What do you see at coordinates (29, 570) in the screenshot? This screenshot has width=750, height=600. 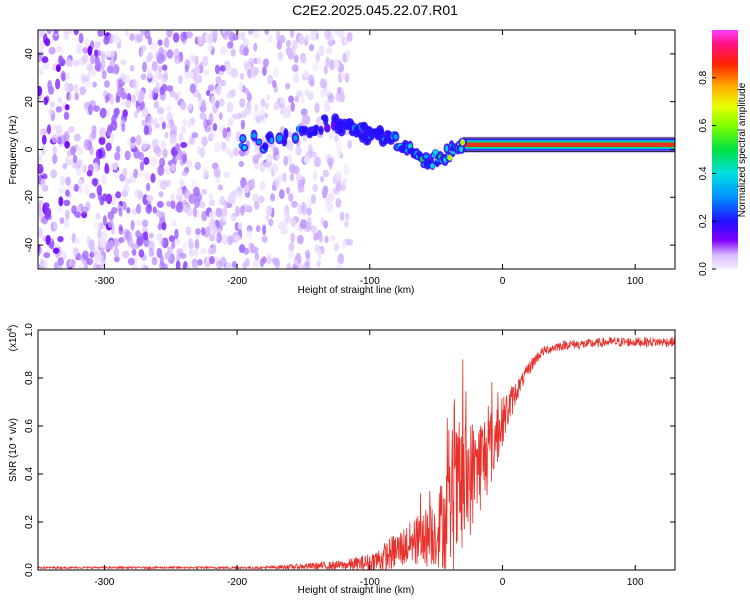 I see `snr-y-tick-label: 0.0` at bounding box center [29, 570].